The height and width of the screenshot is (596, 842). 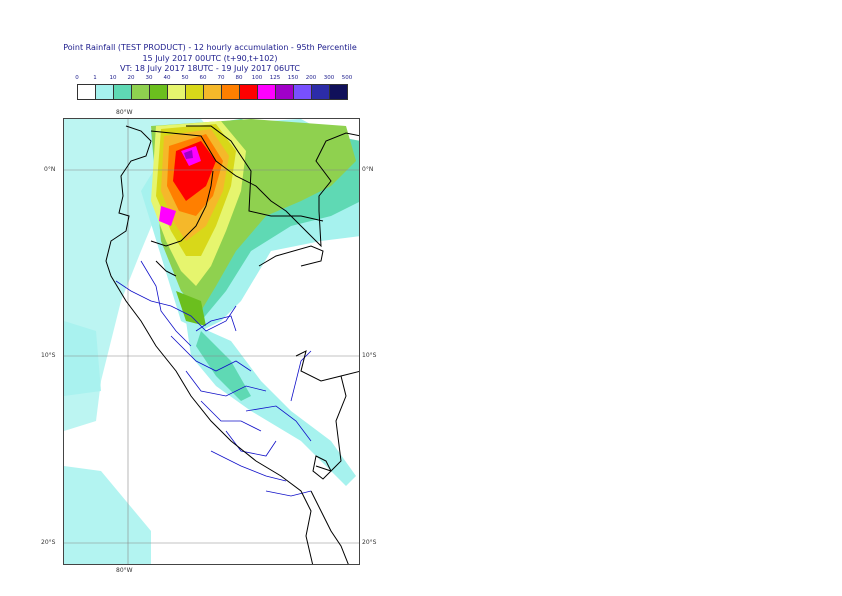 What do you see at coordinates (311, 78) in the screenshot?
I see `legend-tick-label: 200` at bounding box center [311, 78].